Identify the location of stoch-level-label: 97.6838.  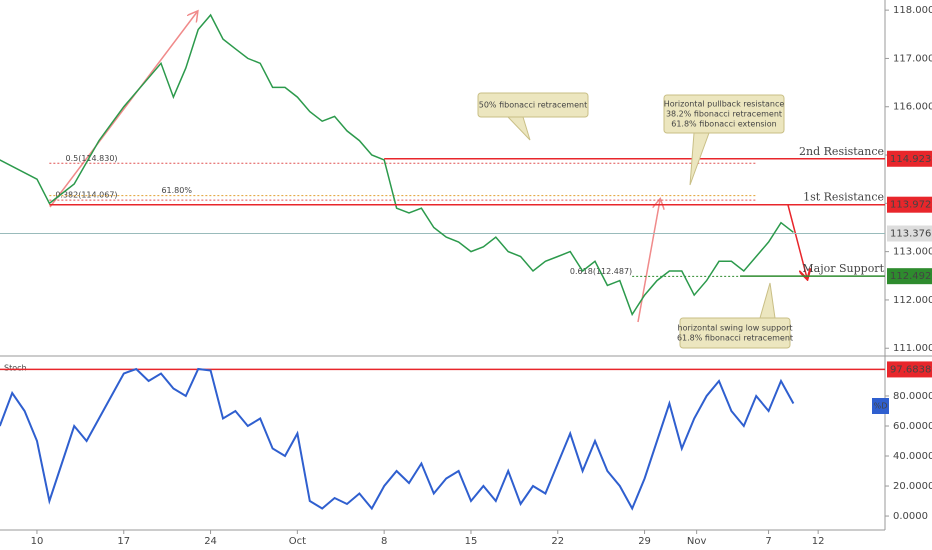
(910, 369).